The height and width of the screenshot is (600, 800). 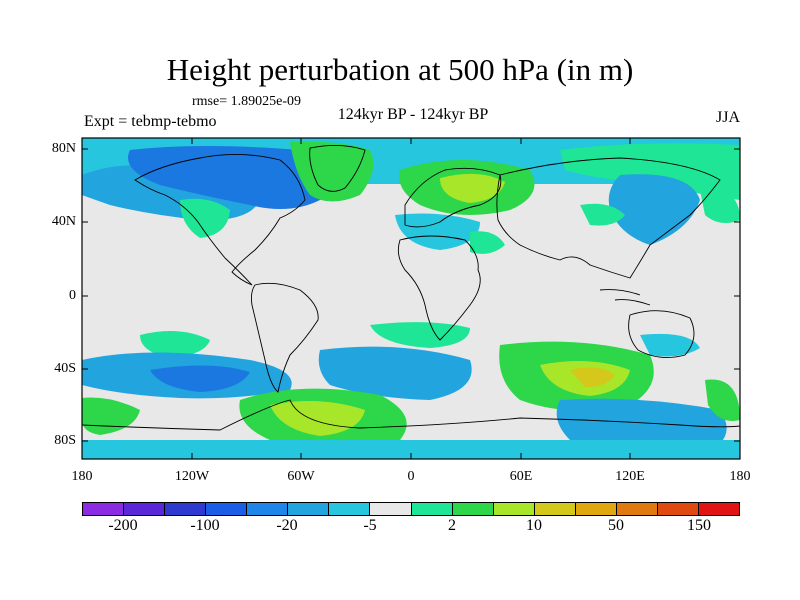 I want to click on coastline-antarctica, so click(x=411, y=415).